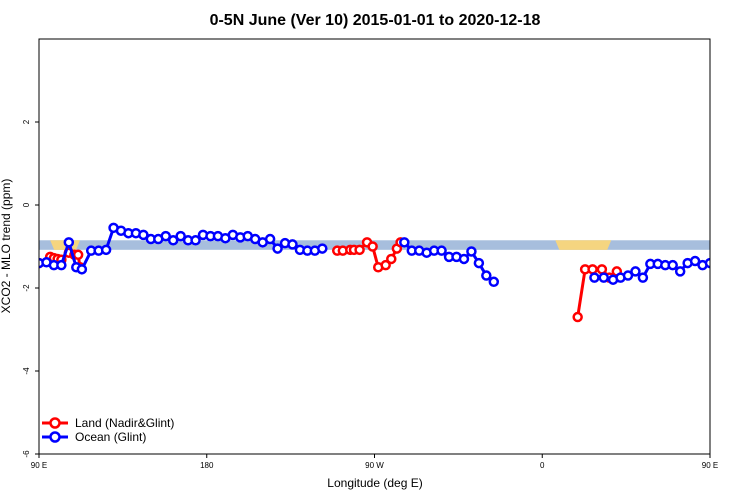 The width and height of the screenshot is (750, 500). I want to click on legend: Land (Nadir&Glint) Ocean (Glint), so click(108, 430).